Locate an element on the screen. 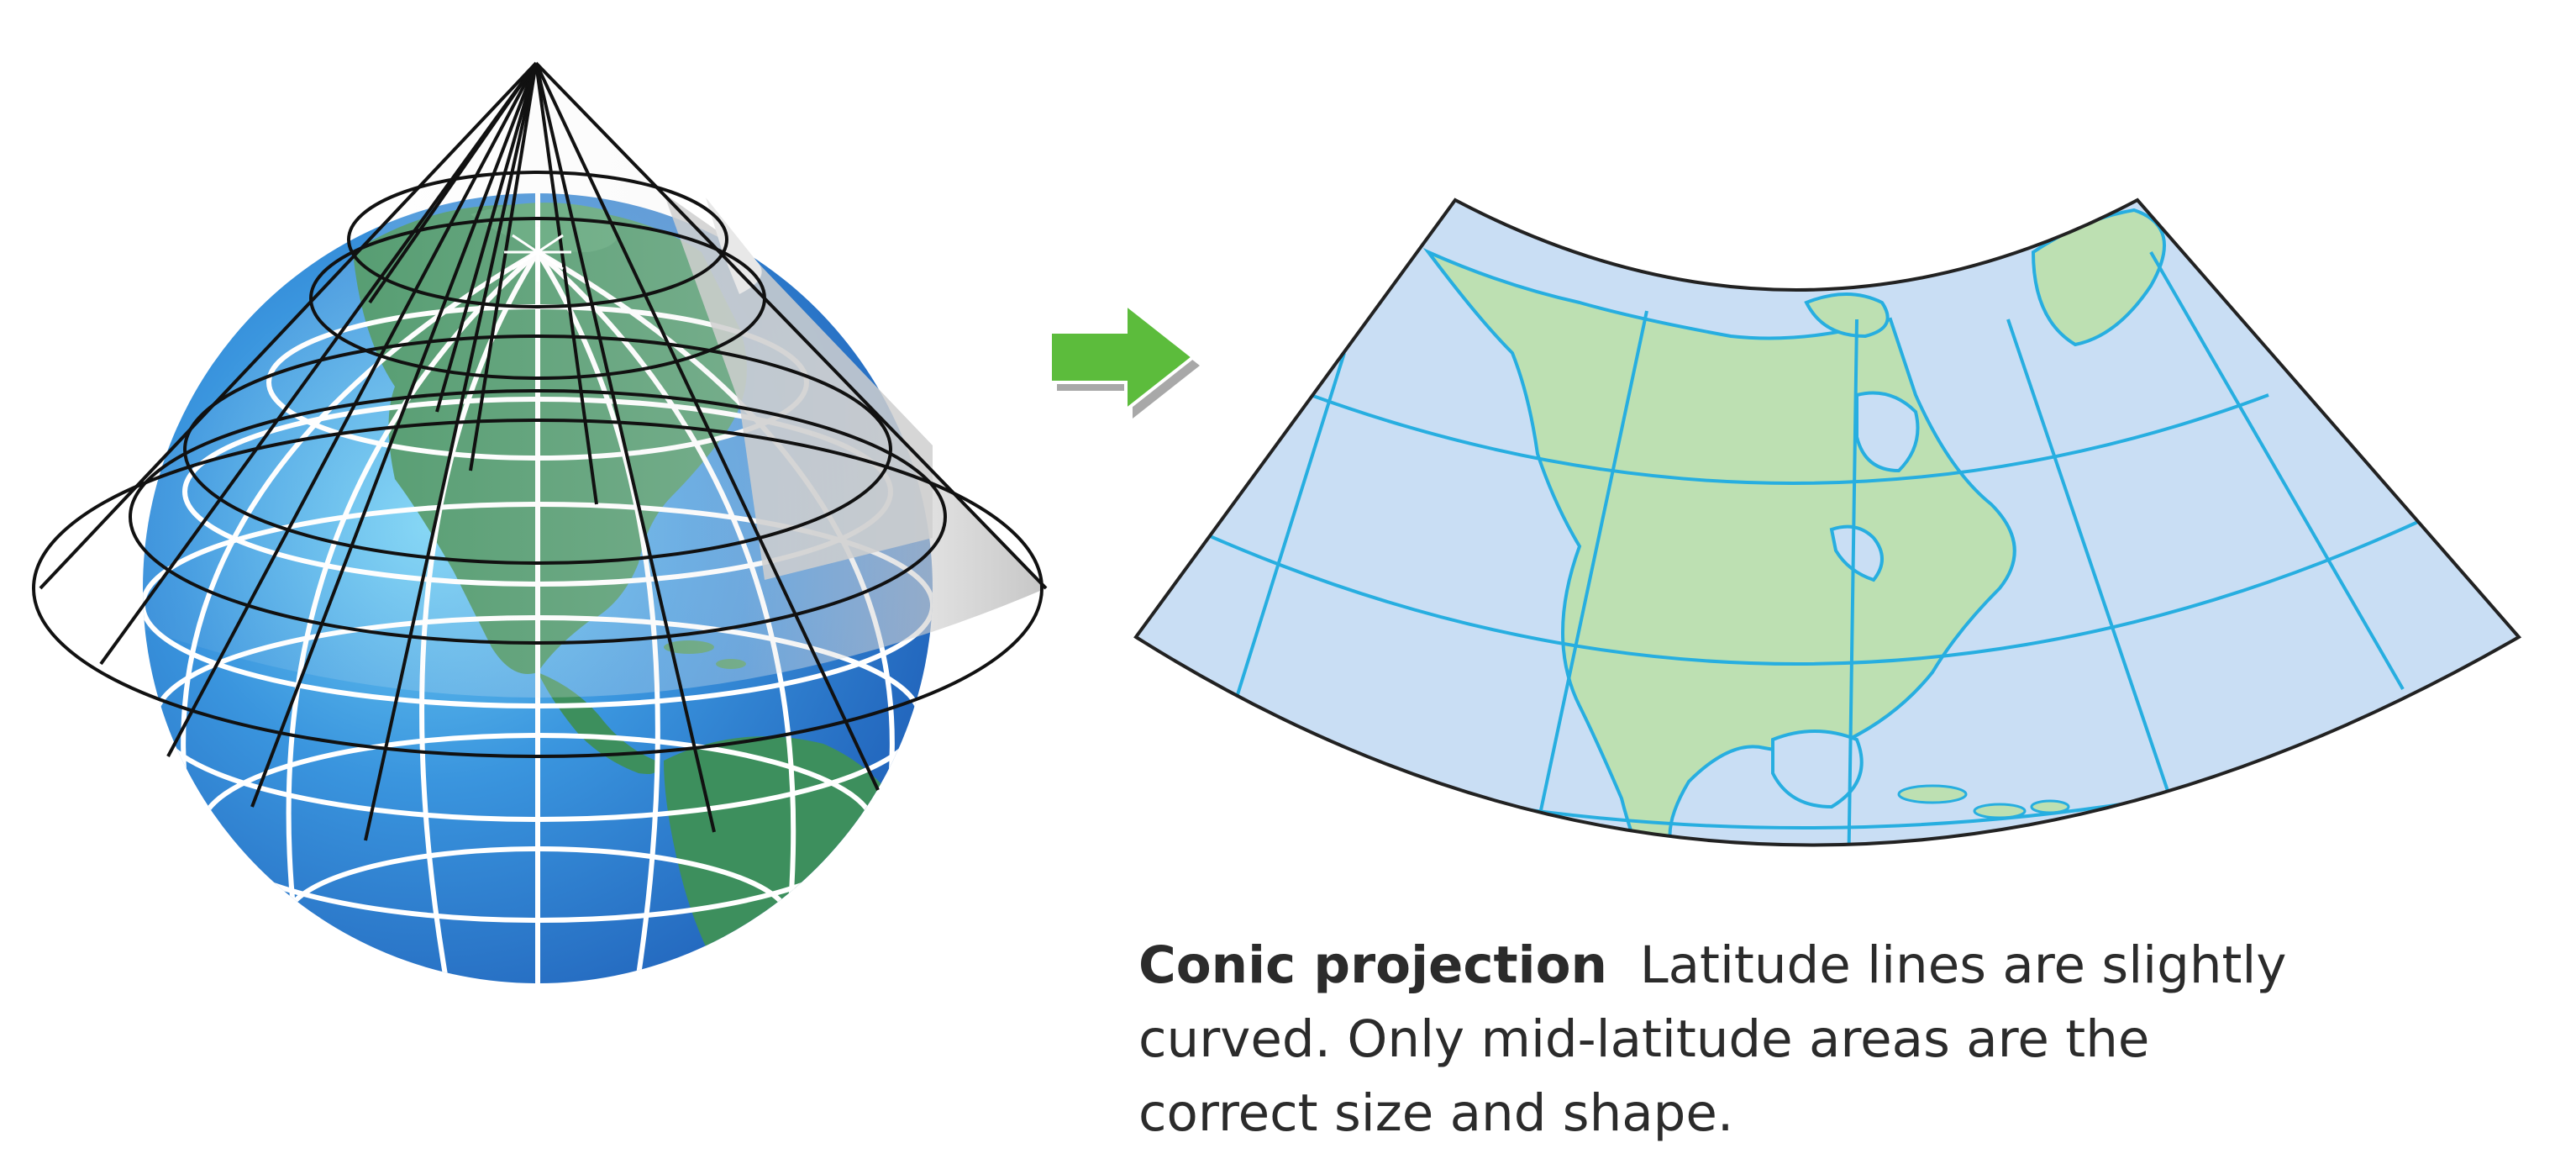  right-arrow-icon is located at coordinates (1124, 359).